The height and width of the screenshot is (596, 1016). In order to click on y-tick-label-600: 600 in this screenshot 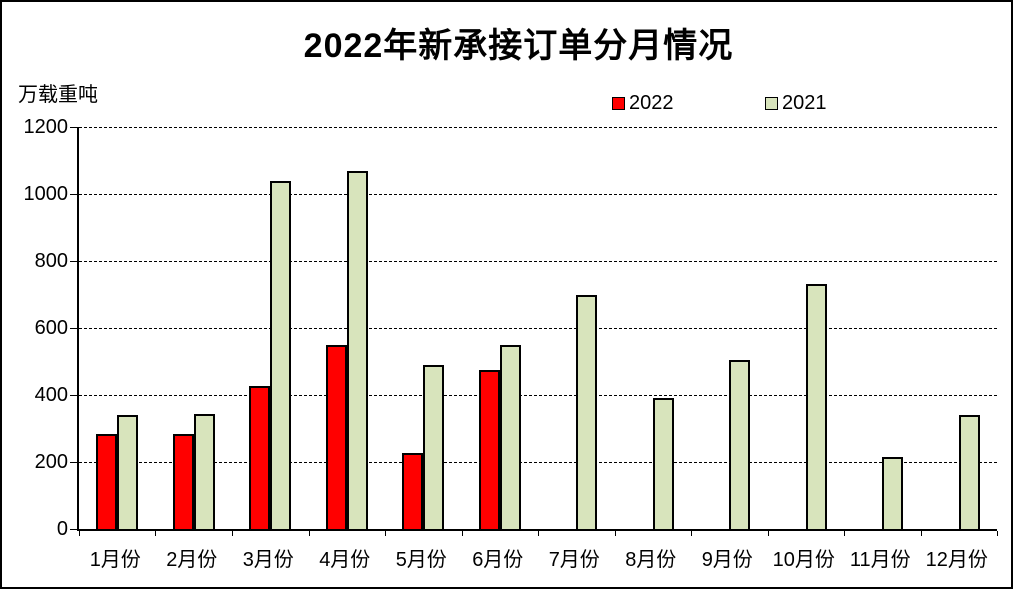, I will do `click(51, 328)`.